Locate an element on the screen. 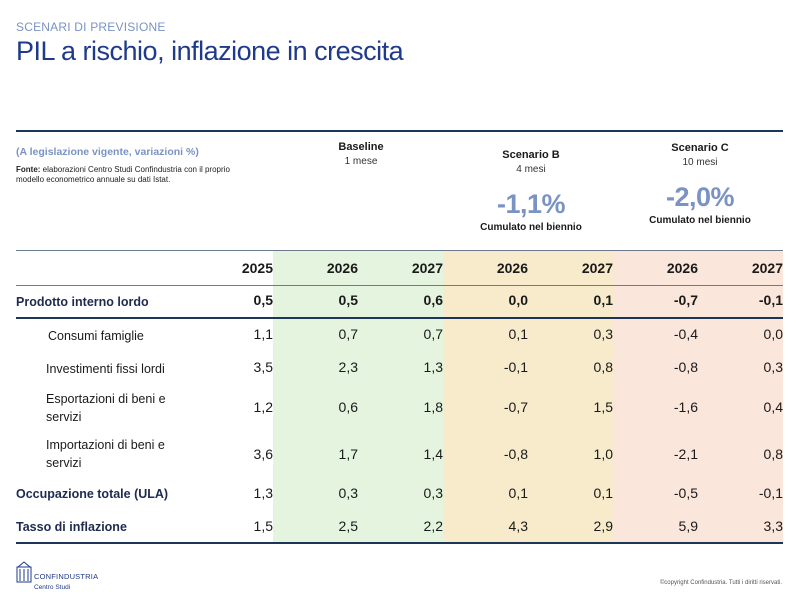  row-label-pil: Prodotto interno lordo is located at coordinates (82, 302).